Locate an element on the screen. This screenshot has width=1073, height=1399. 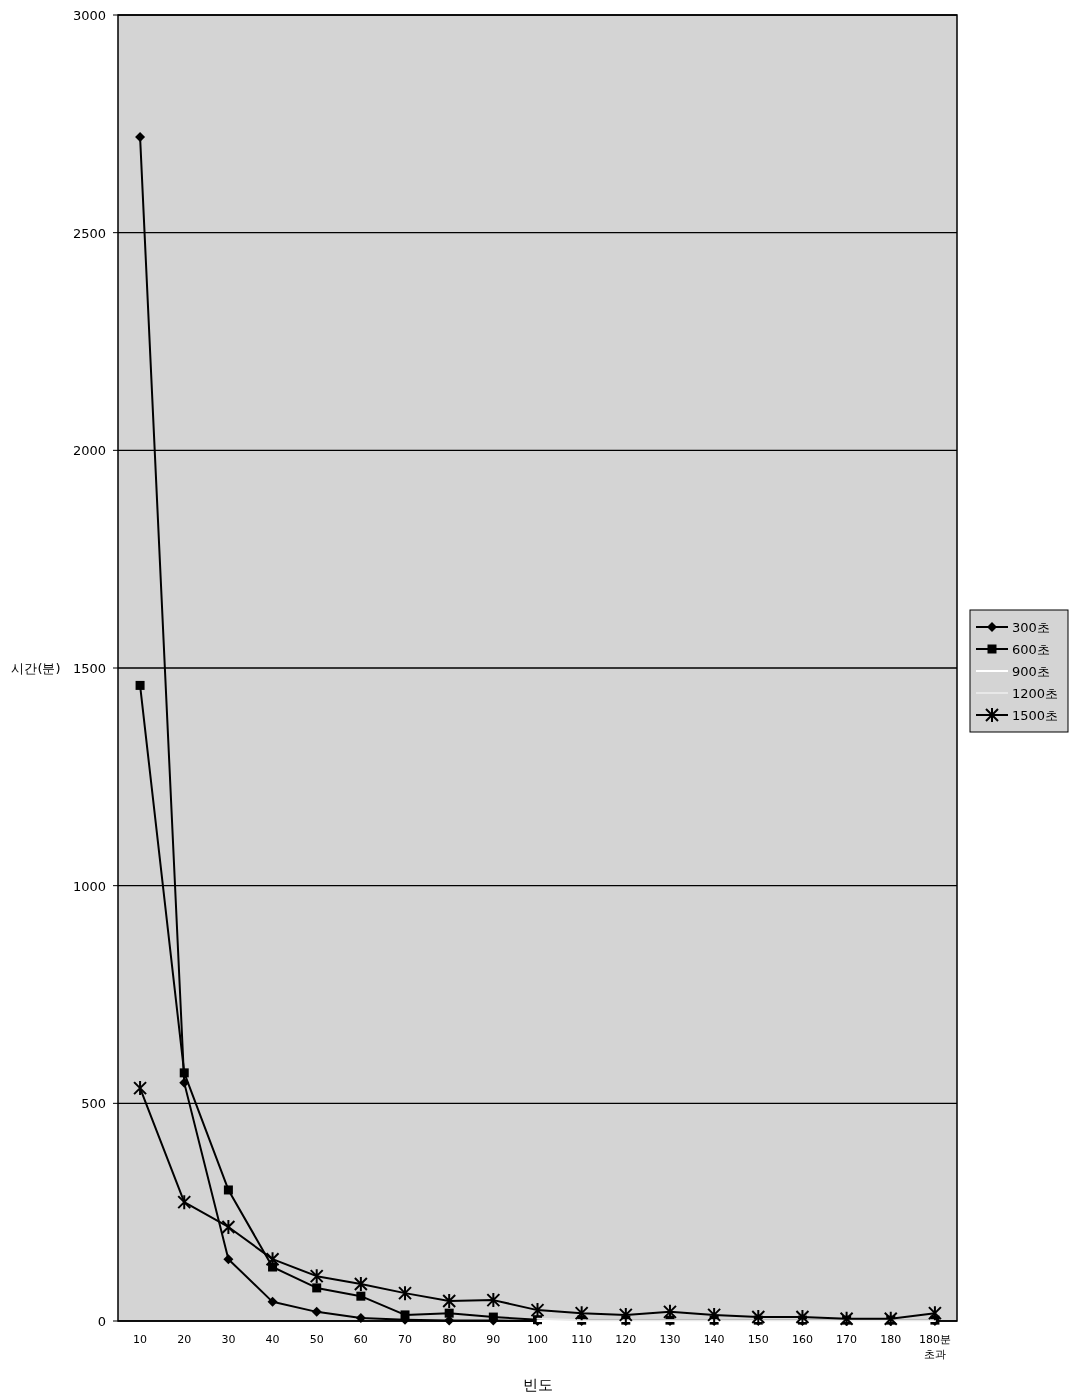
x-tick-label: 80 is located at coordinates (449, 1339).